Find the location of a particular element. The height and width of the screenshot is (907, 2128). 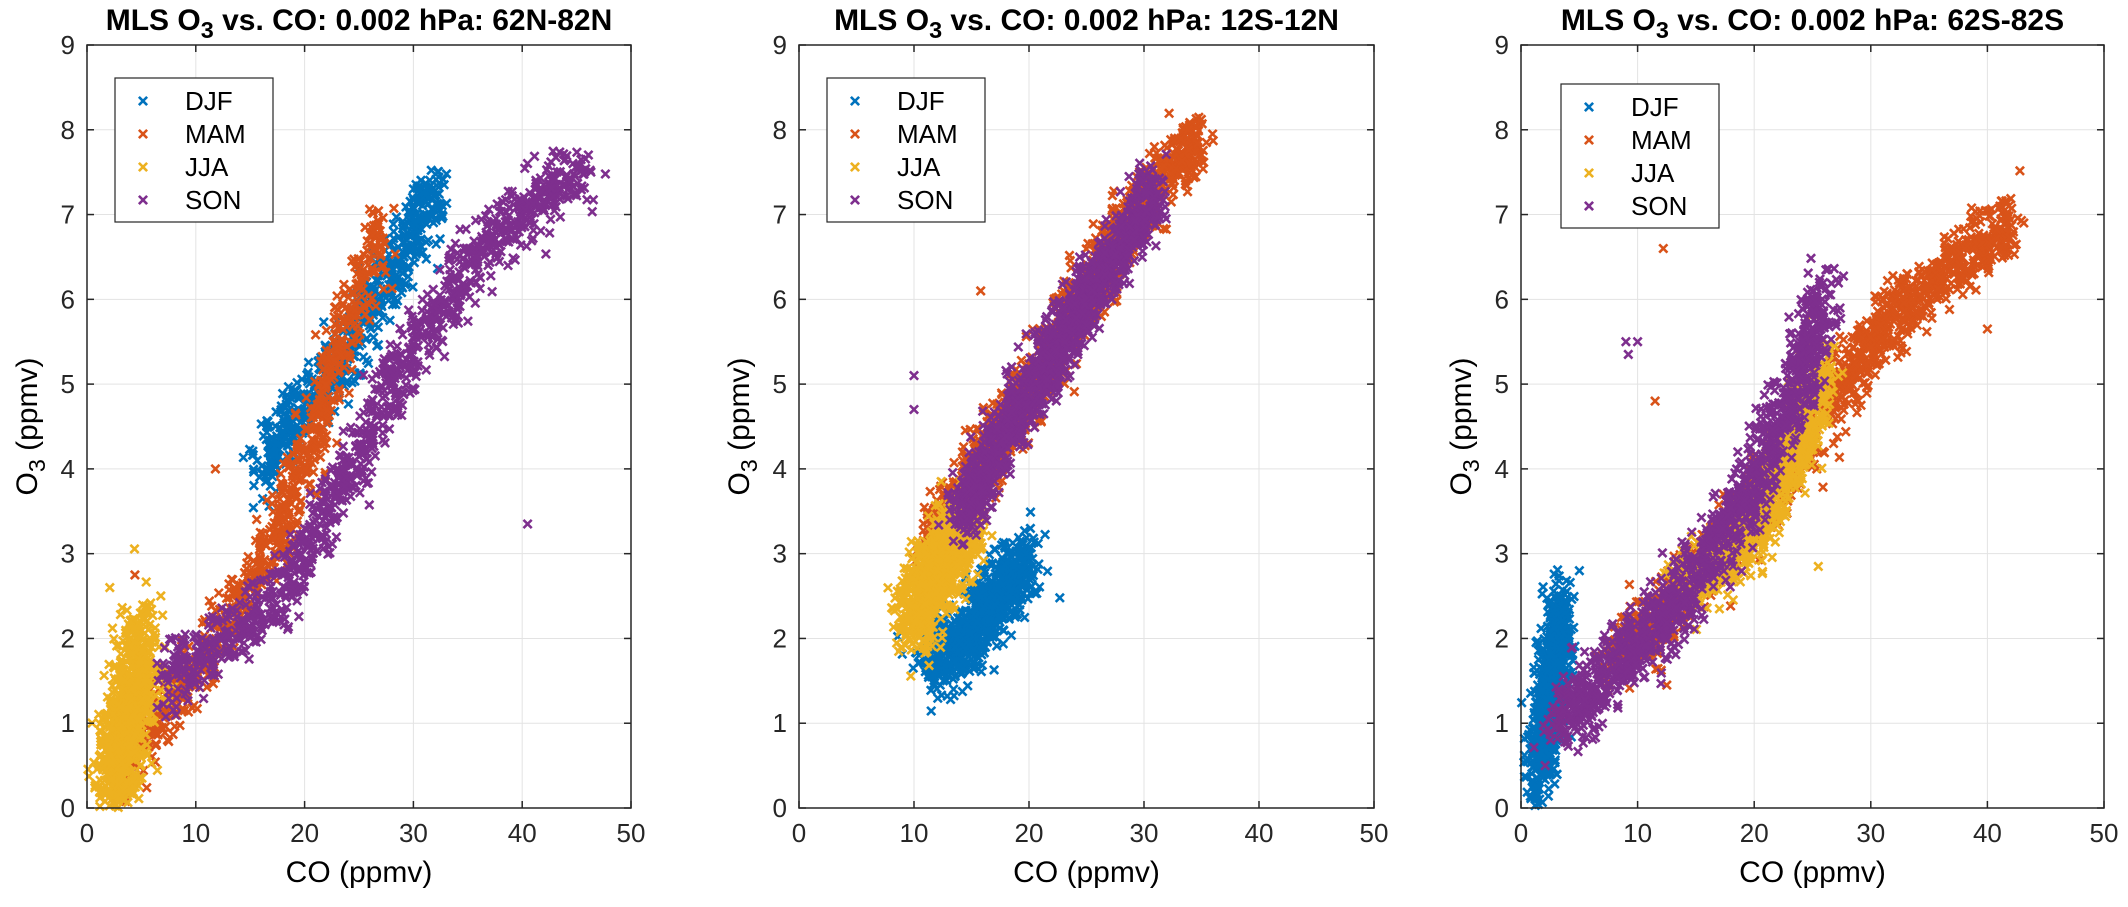

y-tick-label: 7 is located at coordinates (68, 215).